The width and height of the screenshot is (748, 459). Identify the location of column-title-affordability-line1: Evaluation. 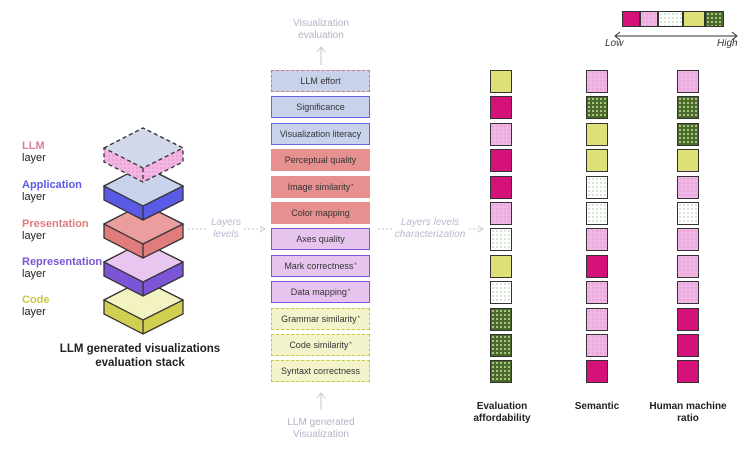
(502, 406).